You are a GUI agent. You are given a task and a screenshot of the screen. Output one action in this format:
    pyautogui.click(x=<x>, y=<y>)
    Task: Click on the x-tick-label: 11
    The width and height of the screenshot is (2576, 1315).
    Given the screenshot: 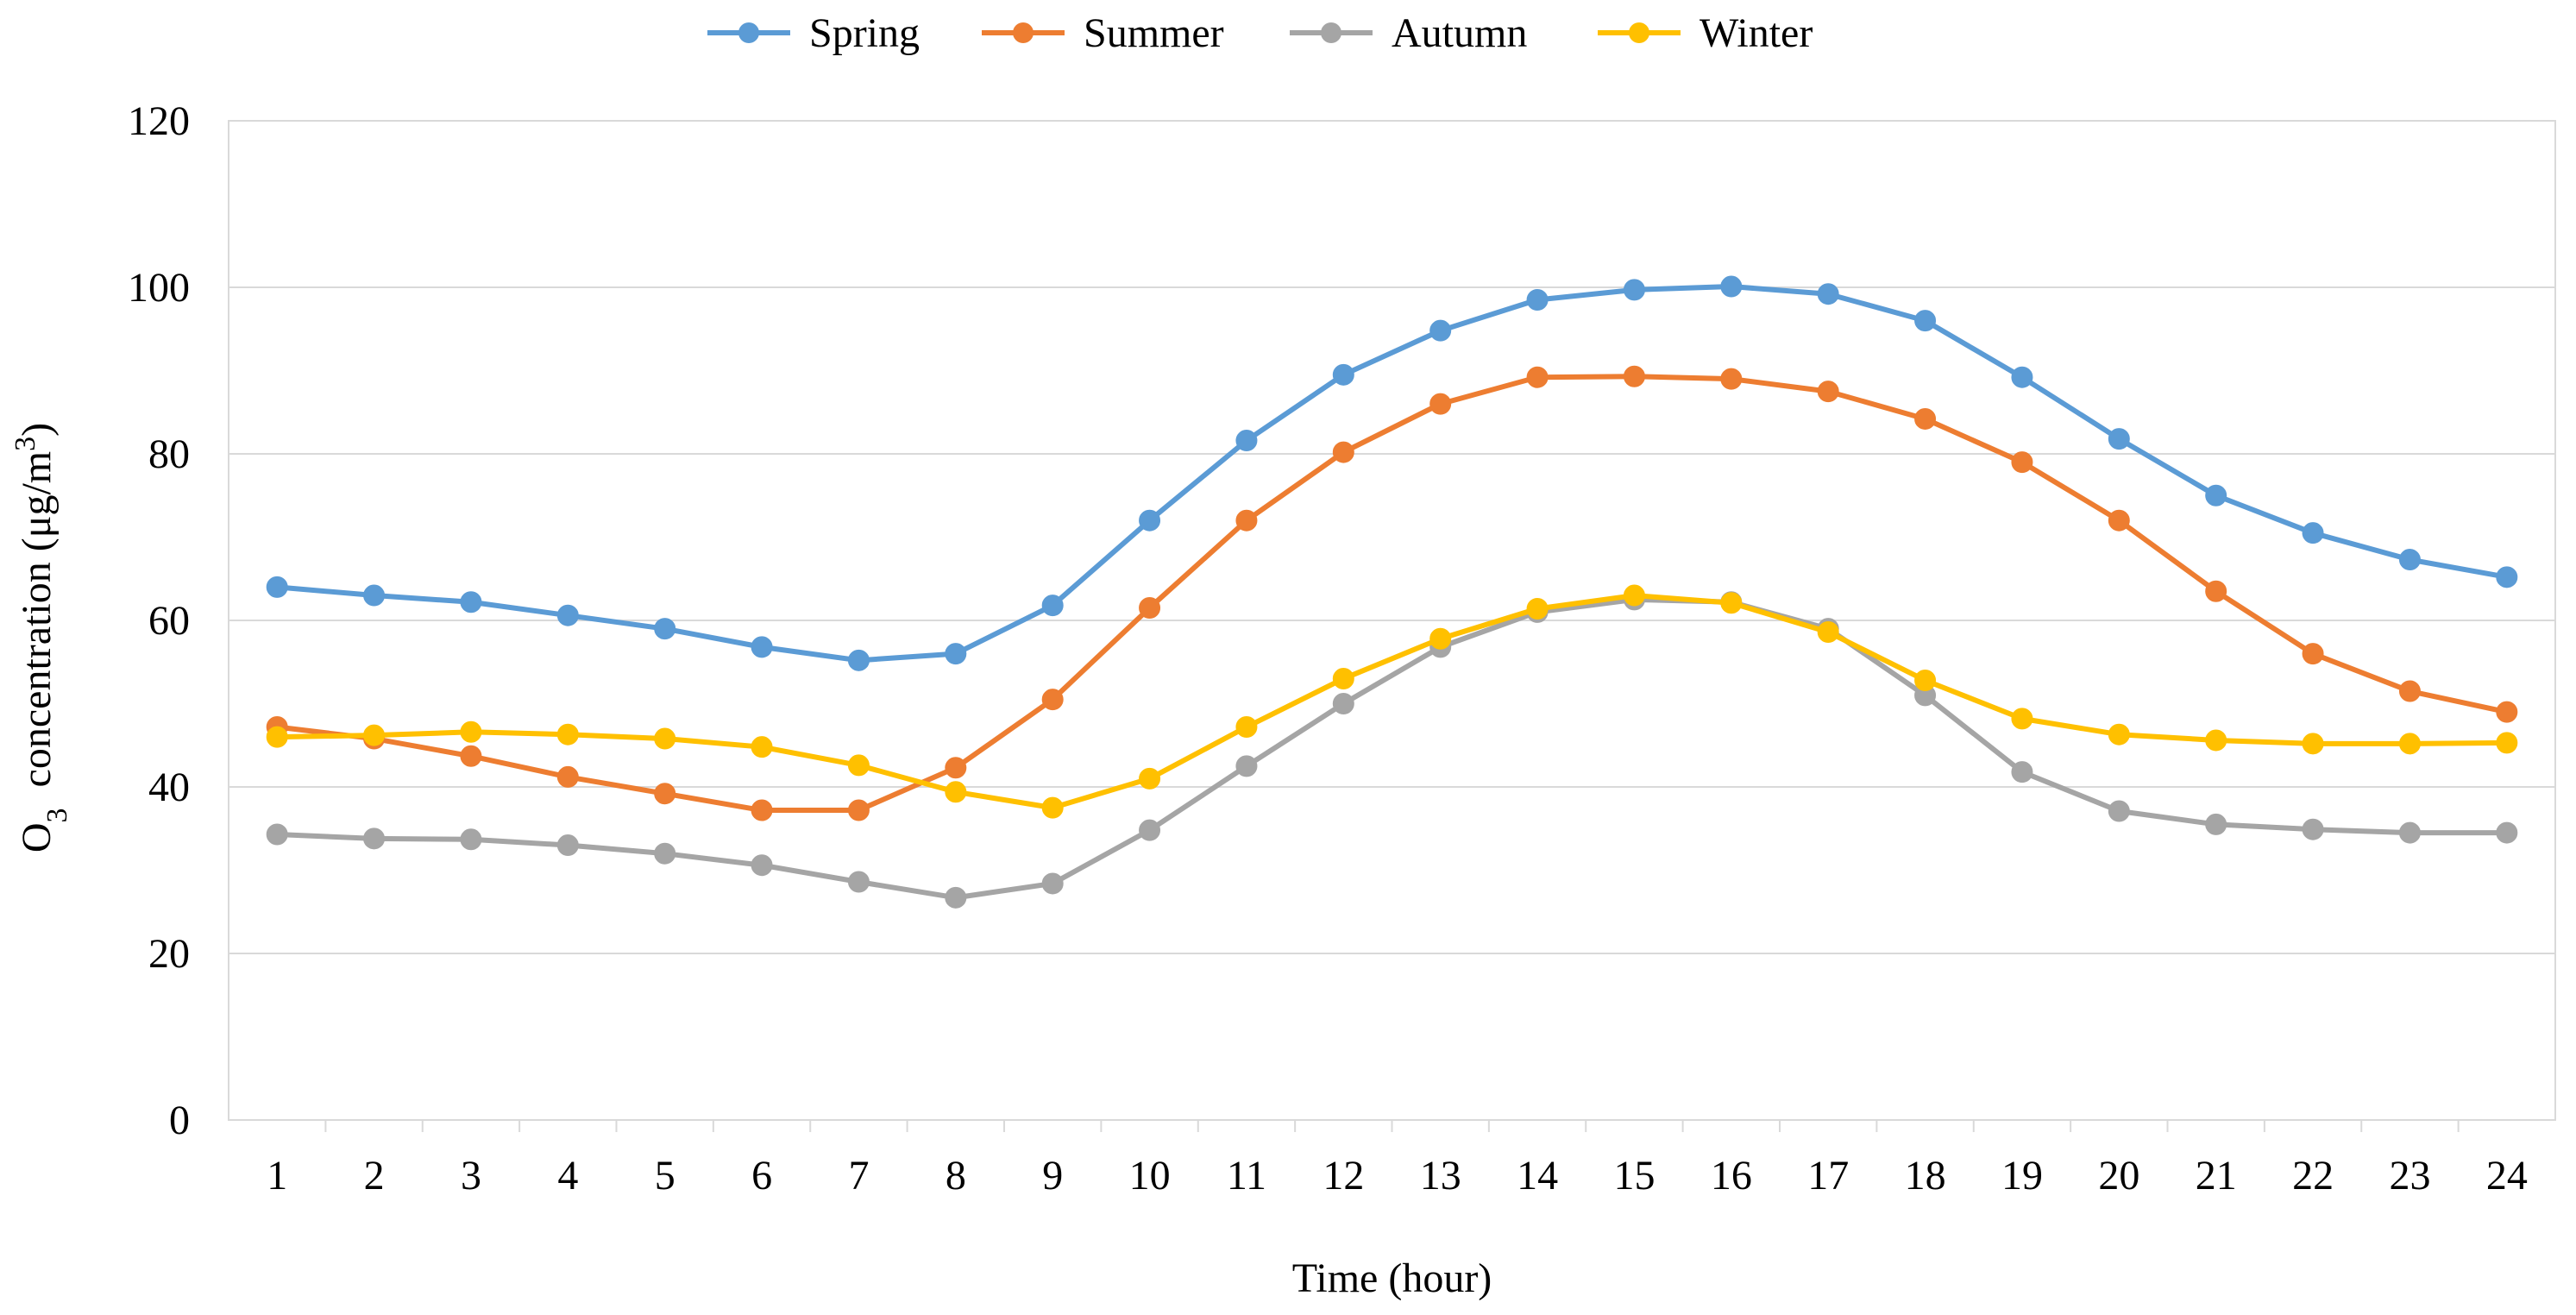 What is the action you would take?
    pyautogui.click(x=1246, y=1176)
    